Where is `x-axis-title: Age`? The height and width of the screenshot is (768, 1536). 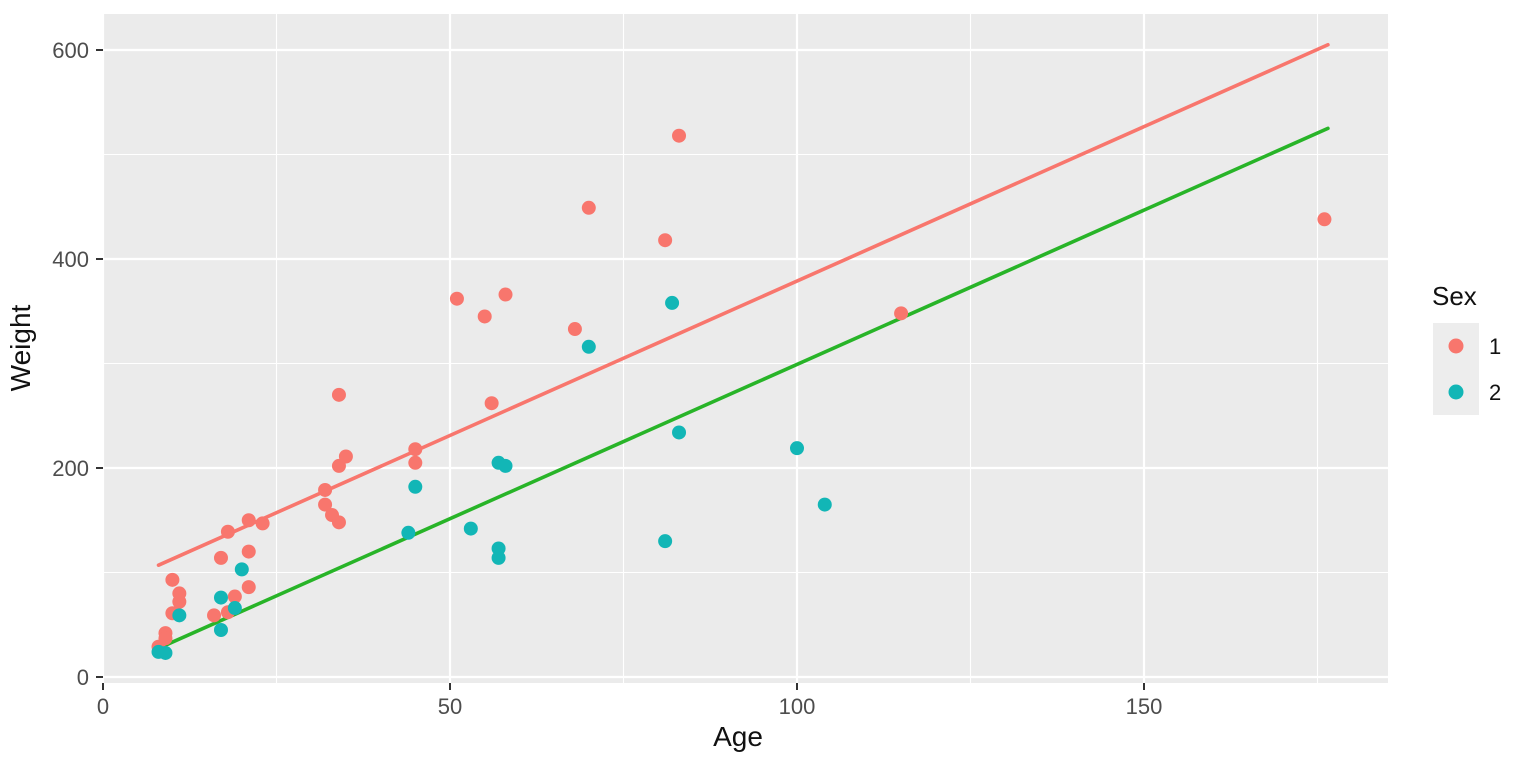 x-axis-title: Age is located at coordinates (738, 736).